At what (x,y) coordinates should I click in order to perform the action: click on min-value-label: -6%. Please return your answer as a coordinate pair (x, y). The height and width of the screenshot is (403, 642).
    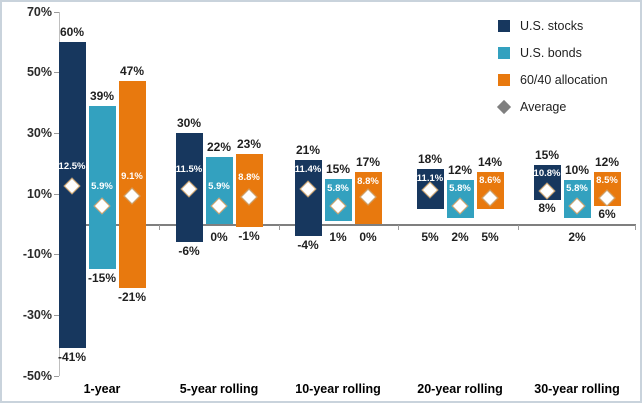
    Looking at the image, I should click on (189, 251).